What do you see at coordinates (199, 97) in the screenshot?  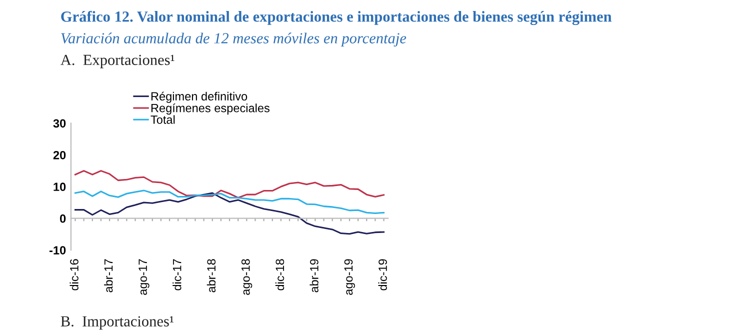 I see `legend-label: Régimen definitivo` at bounding box center [199, 97].